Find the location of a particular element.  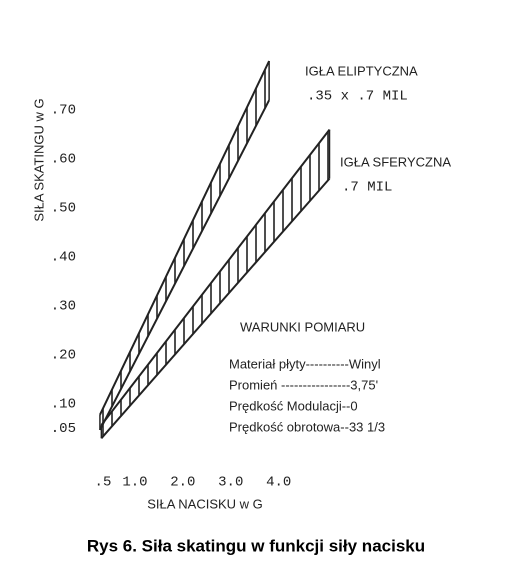

y-tick-label: .70 is located at coordinates (63, 111).